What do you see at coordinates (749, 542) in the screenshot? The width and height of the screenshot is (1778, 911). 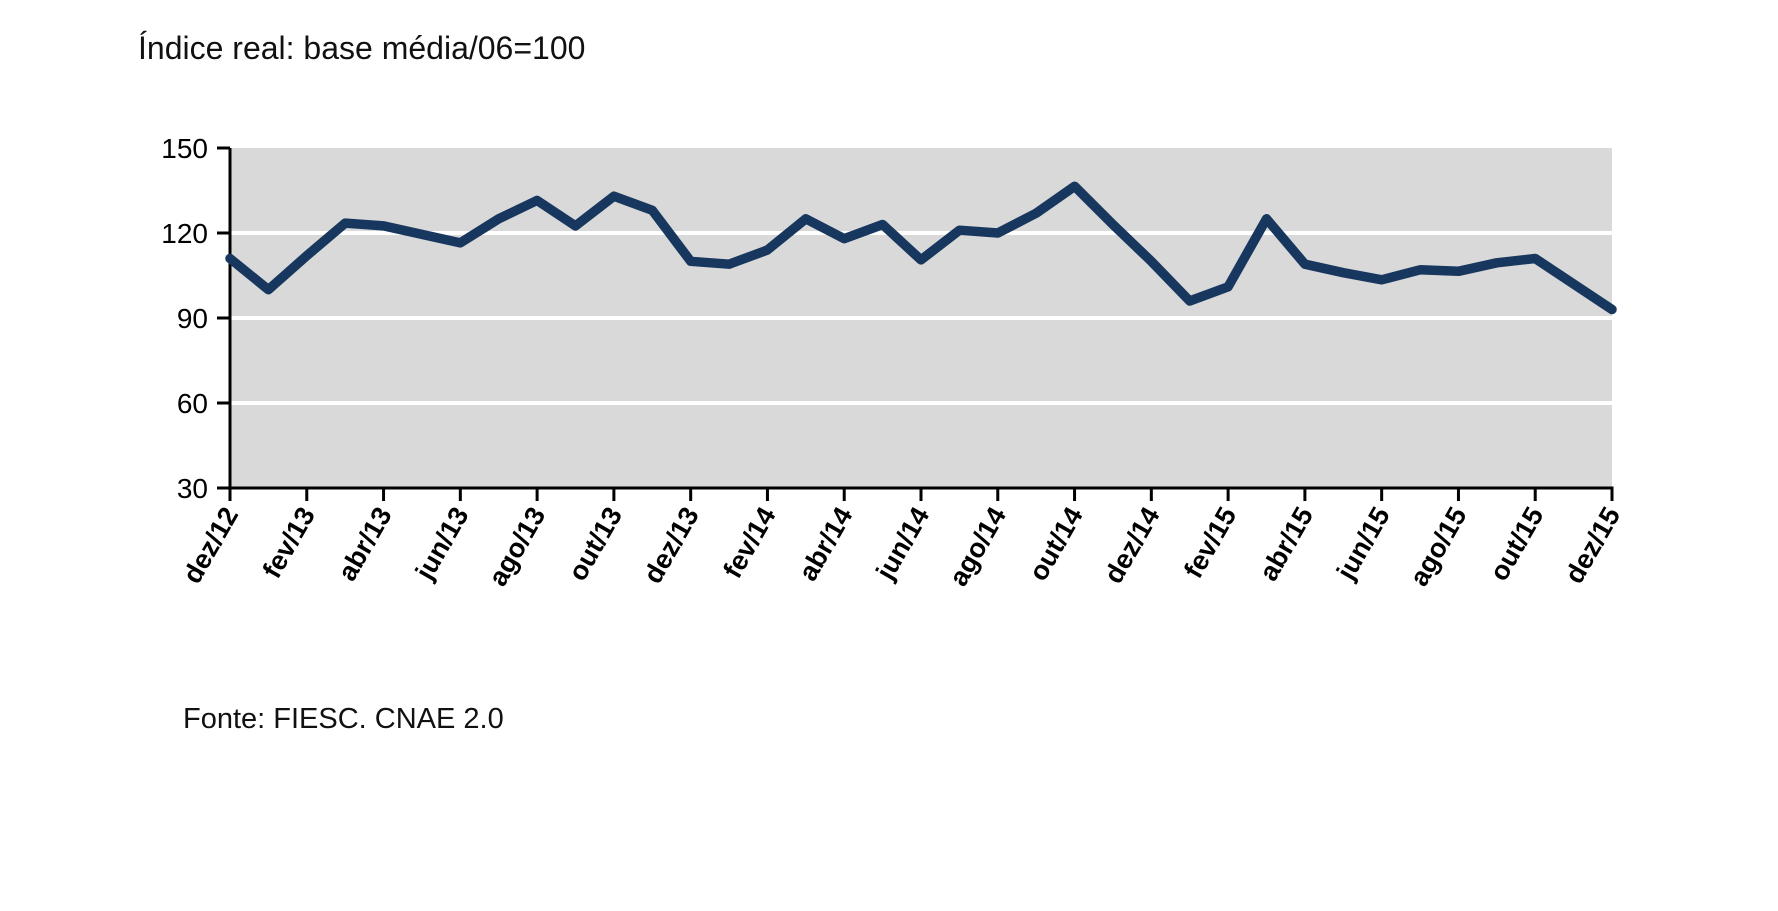 I see `x-tick-label: fev/14` at bounding box center [749, 542].